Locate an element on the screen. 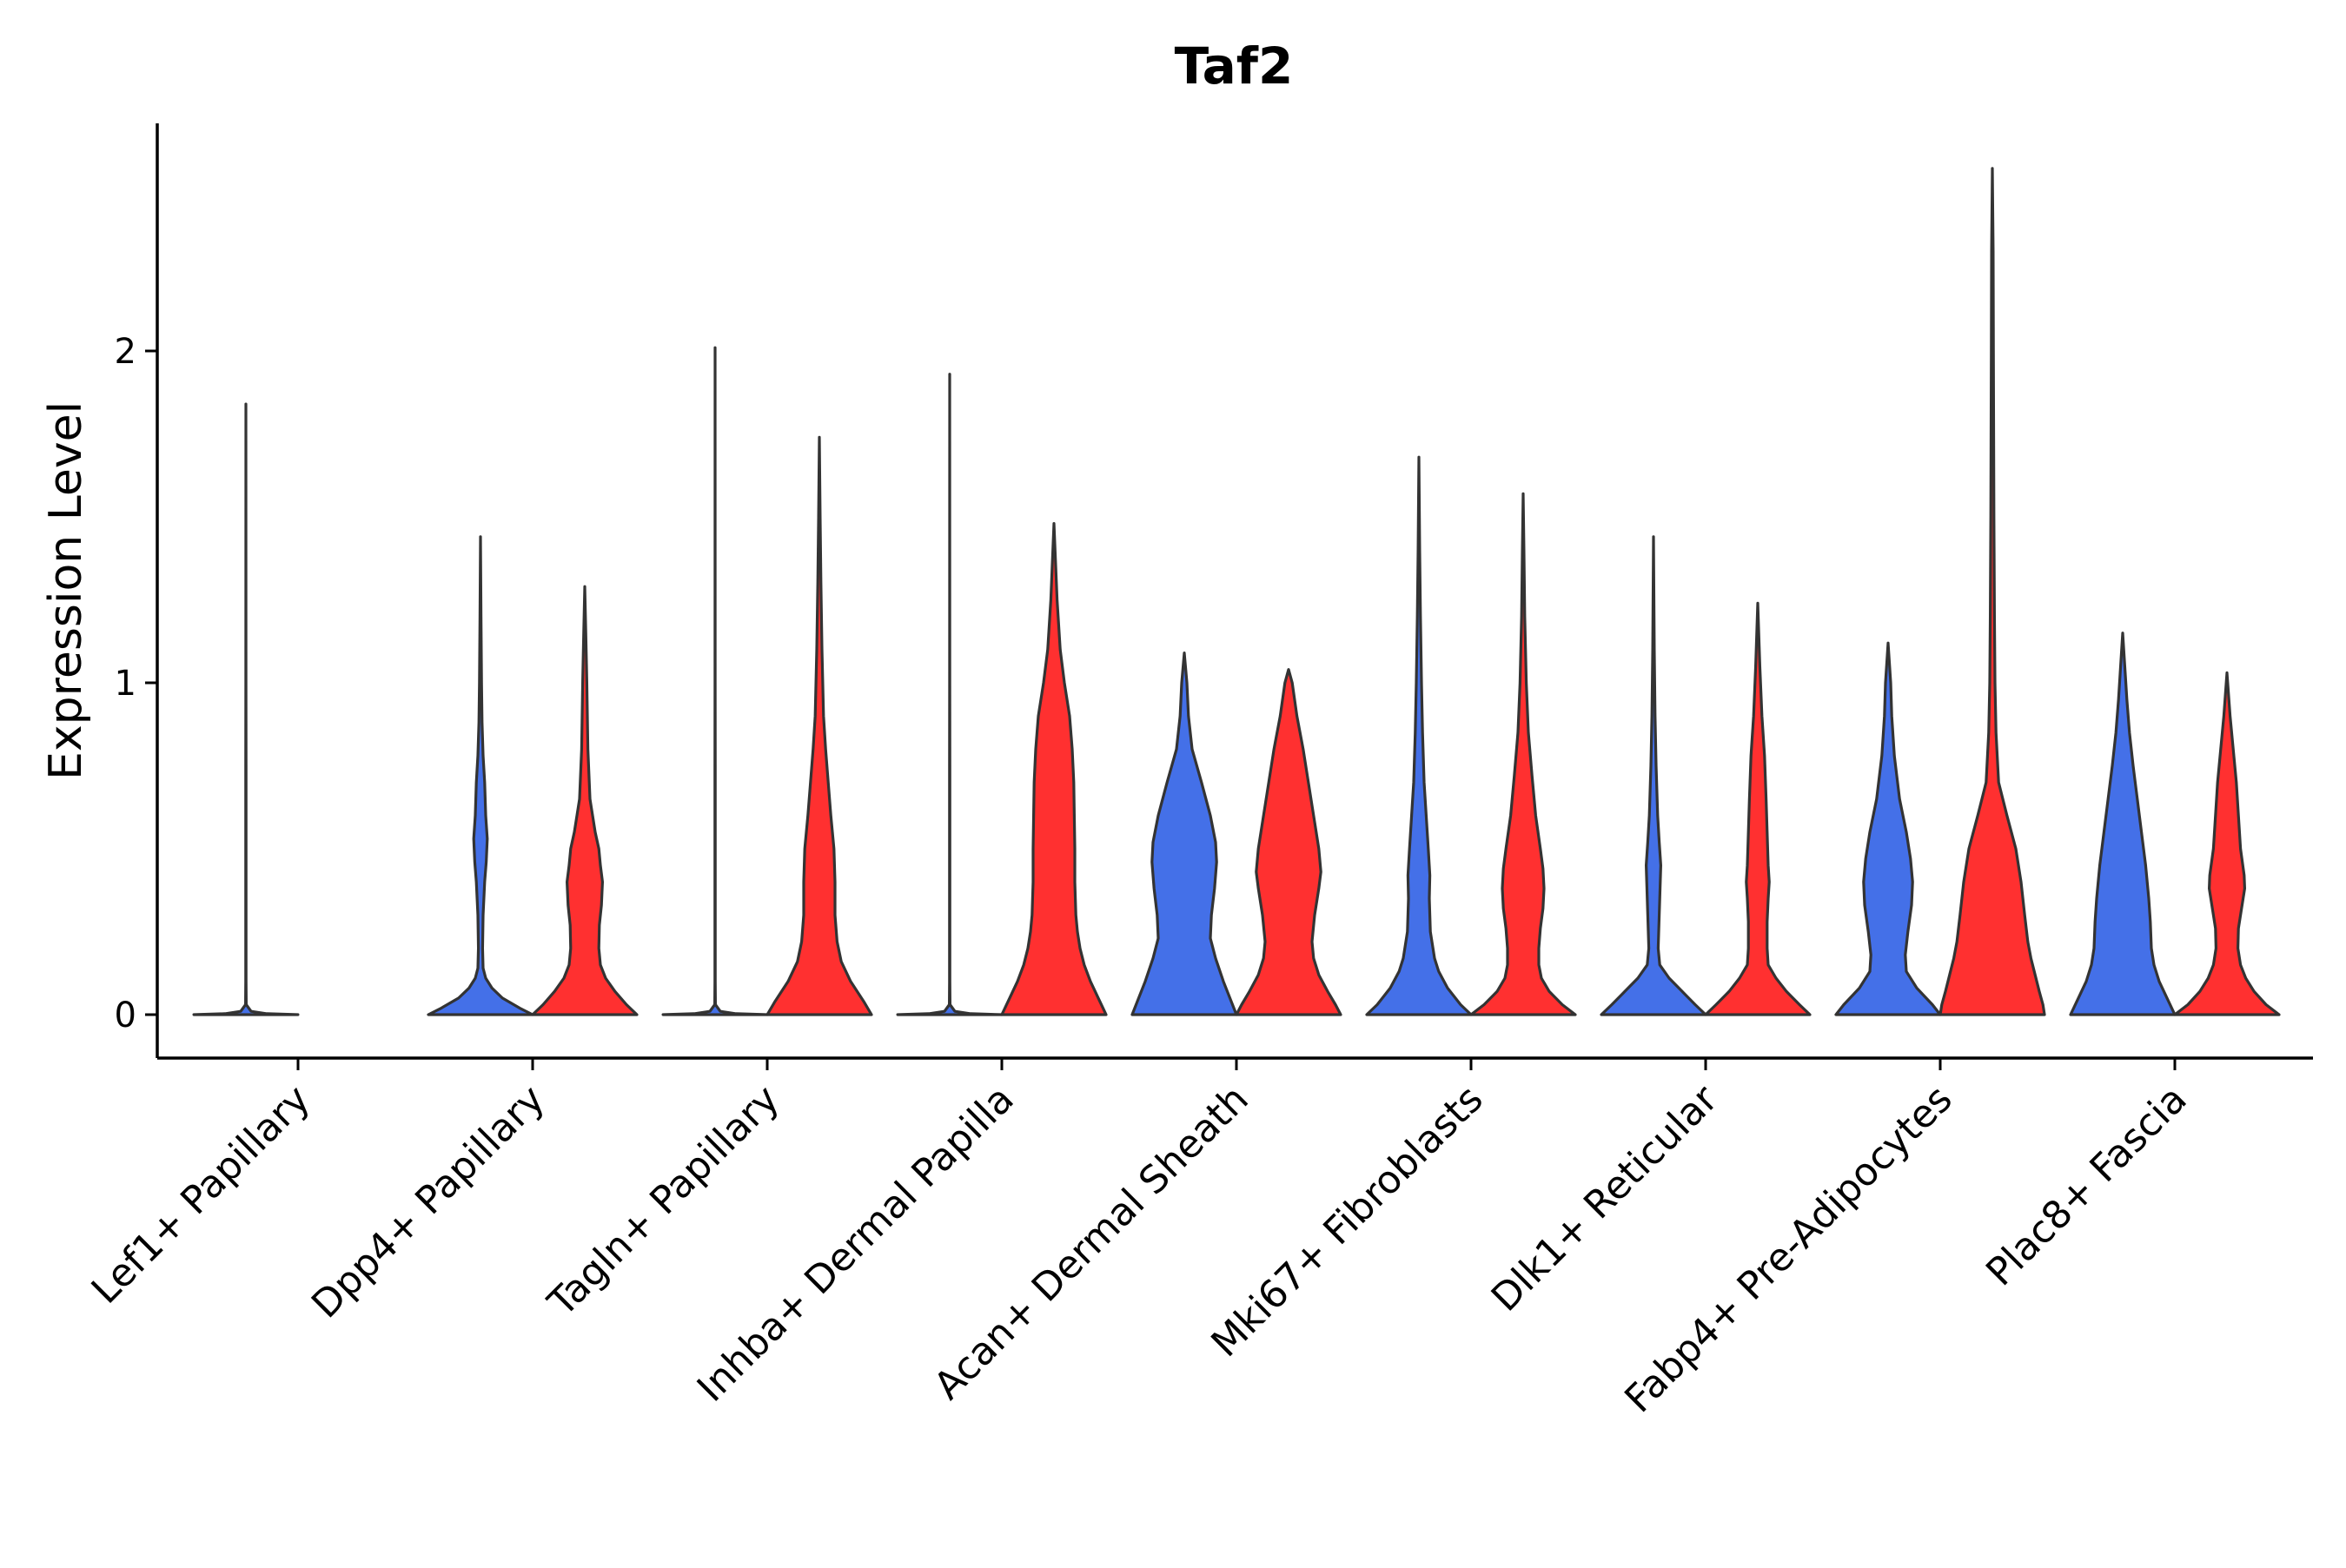  violin-fabp4-pre-adipocytes-blue is located at coordinates (1888, 828).